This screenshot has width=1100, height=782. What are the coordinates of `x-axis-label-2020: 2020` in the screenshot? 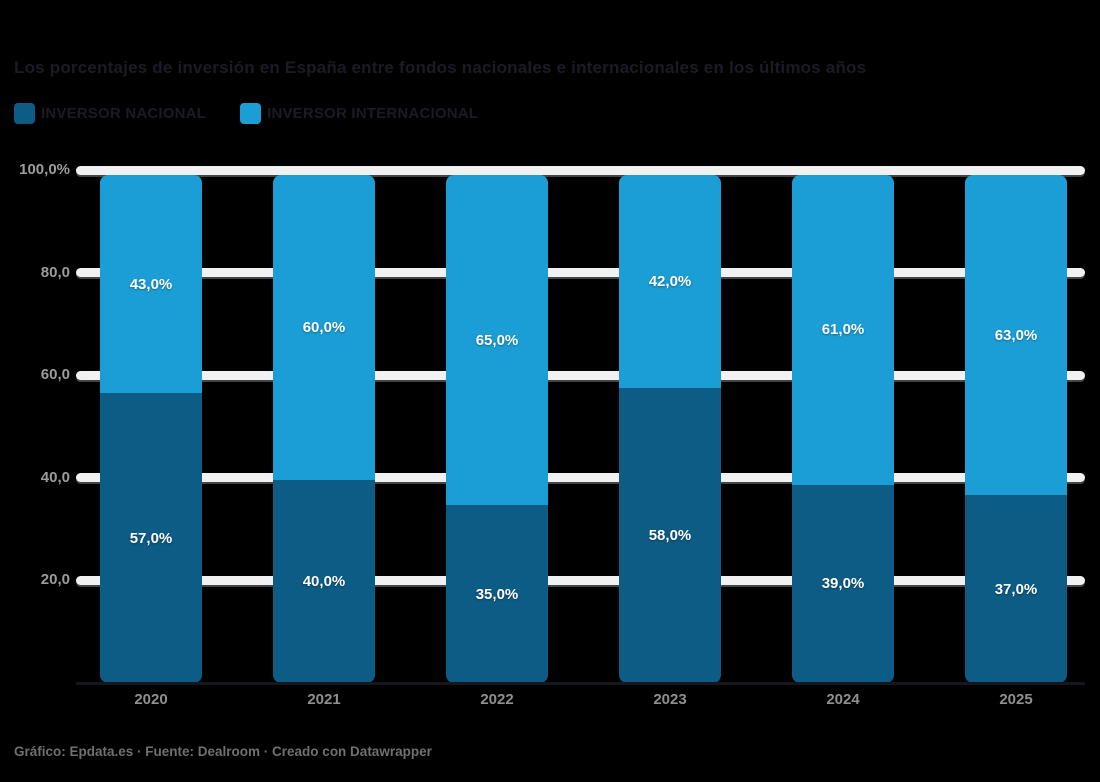 It's located at (151, 699).